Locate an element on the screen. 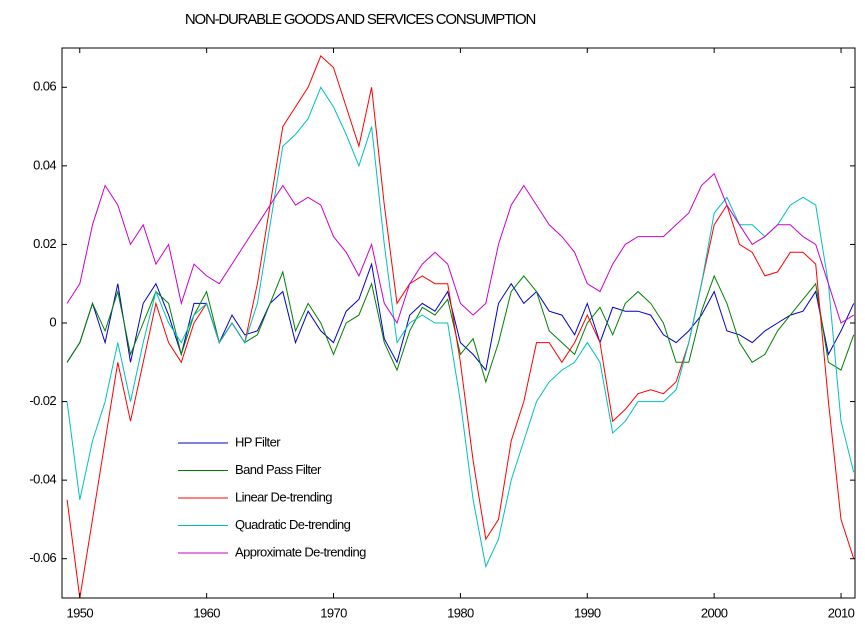 The width and height of the screenshot is (865, 628). legend-label: HP Filter is located at coordinates (258, 441).